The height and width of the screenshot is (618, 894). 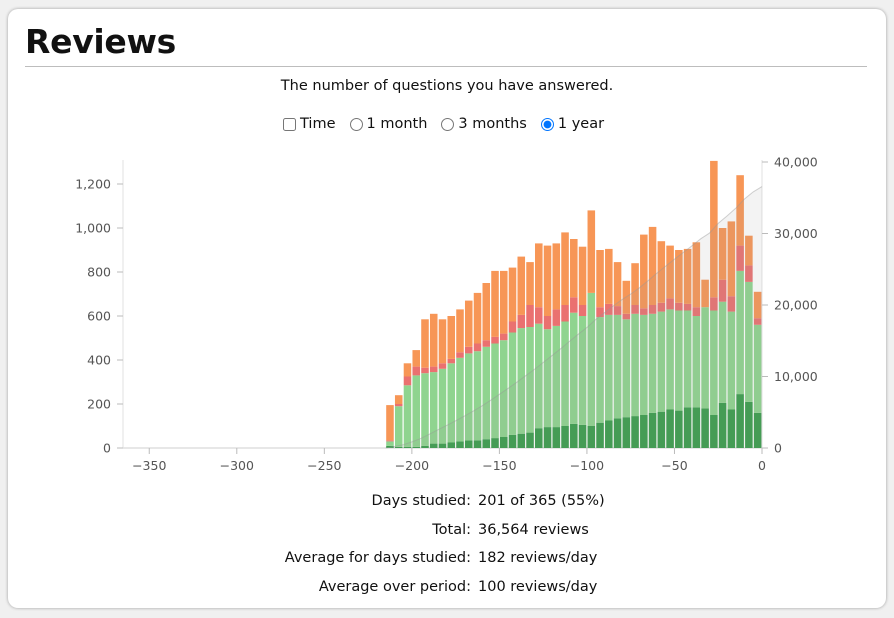 I want to click on x-tick-label: −100, so click(x=587, y=465).